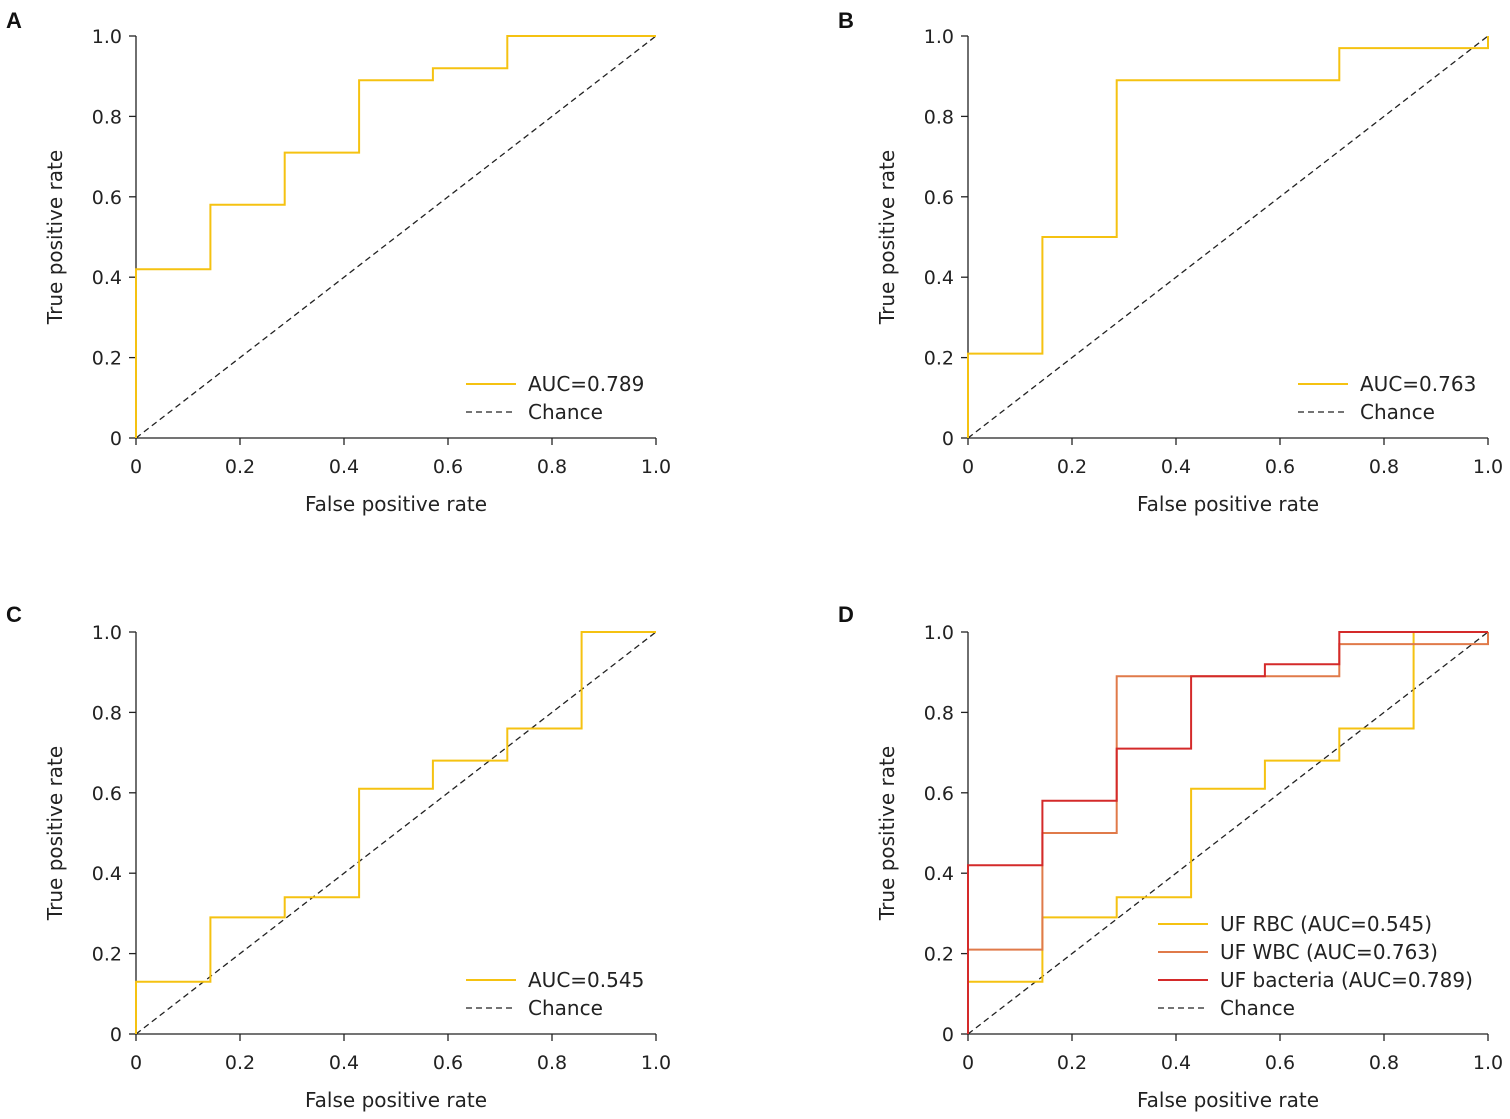 The width and height of the screenshot is (1510, 1119). What do you see at coordinates (1387, 398) in the screenshot?
I see `legend: AUC=0.763 Chance` at bounding box center [1387, 398].